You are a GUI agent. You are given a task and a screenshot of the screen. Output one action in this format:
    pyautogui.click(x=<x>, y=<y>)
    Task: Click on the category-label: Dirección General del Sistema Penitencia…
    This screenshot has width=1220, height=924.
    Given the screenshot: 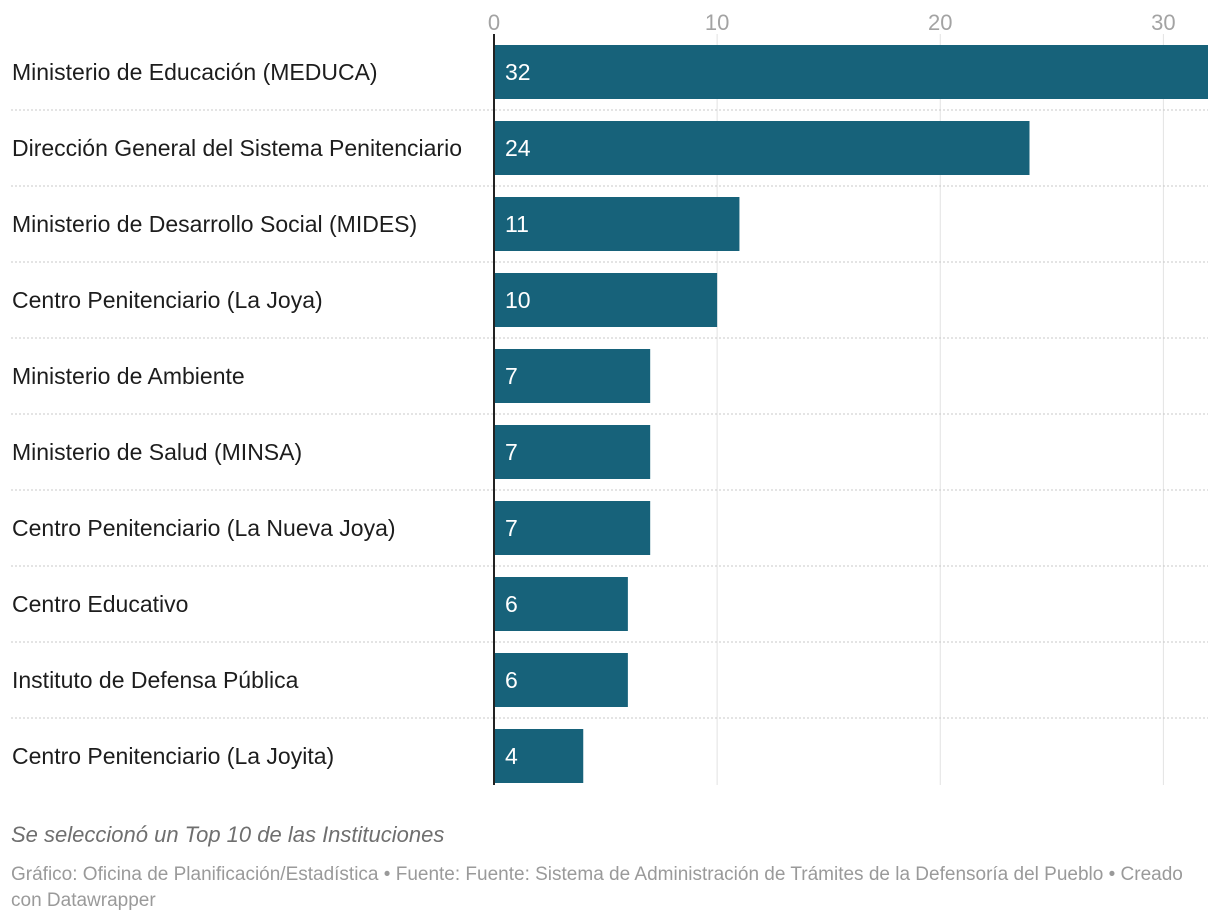 What is the action you would take?
    pyautogui.click(x=237, y=148)
    